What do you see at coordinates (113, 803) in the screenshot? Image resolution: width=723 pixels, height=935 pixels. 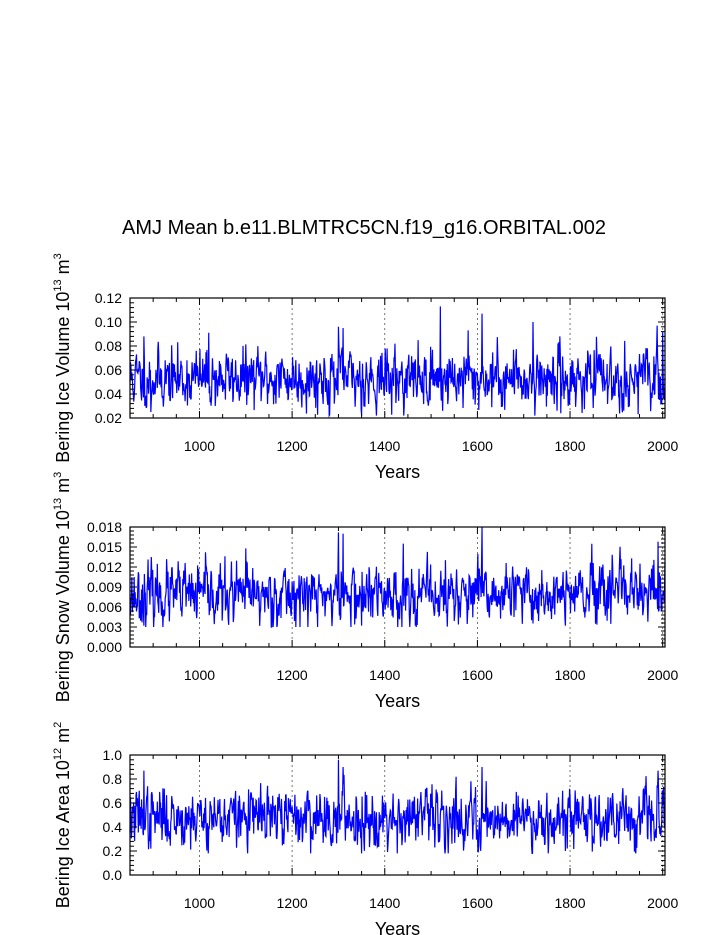 I see `y-tick-label: 0.6` at bounding box center [113, 803].